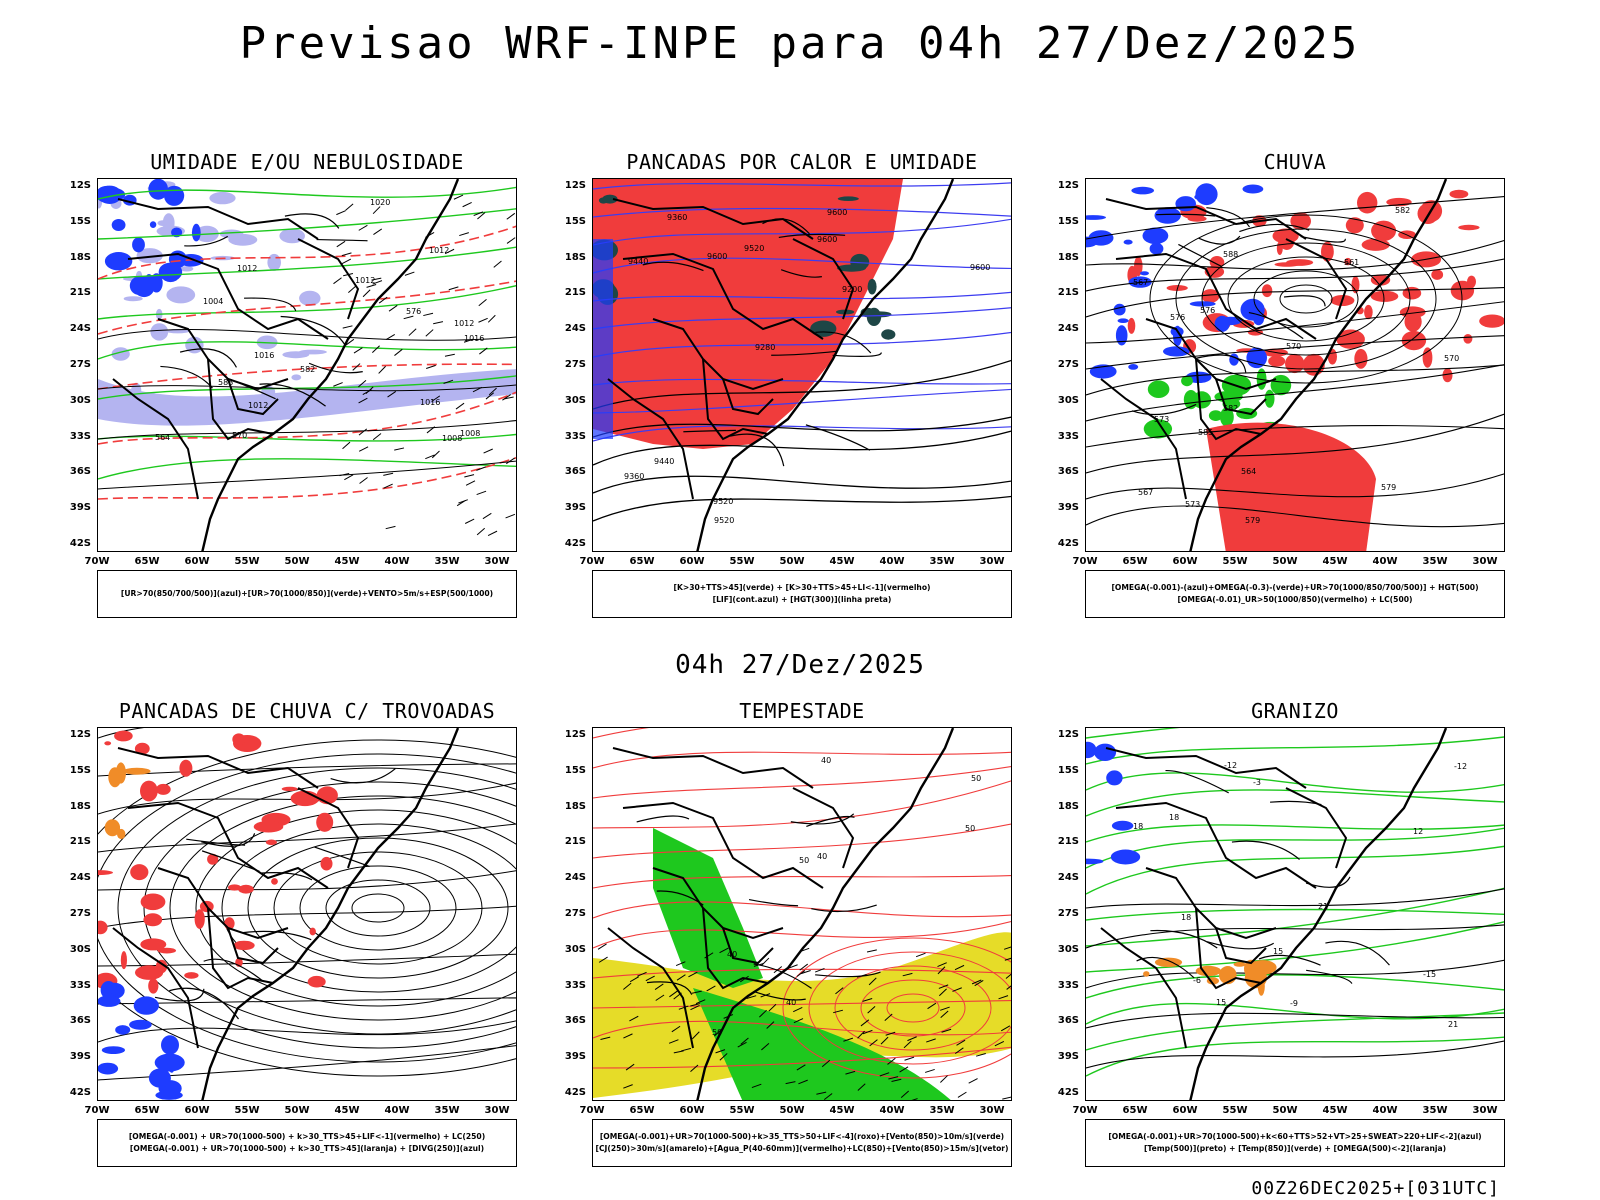 This screenshot has height=1200, width=1600. I want to click on contour-label: 9440, so click(664, 461).